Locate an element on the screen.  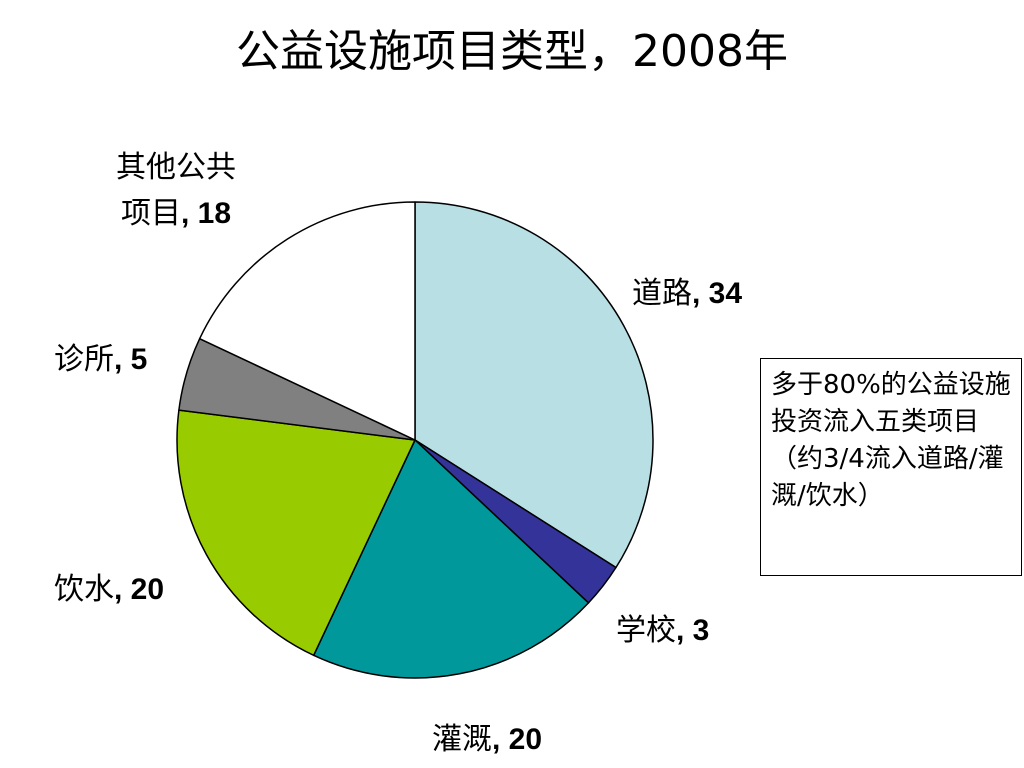
slice-label-name: 道路 is located at coordinates (662, 293).